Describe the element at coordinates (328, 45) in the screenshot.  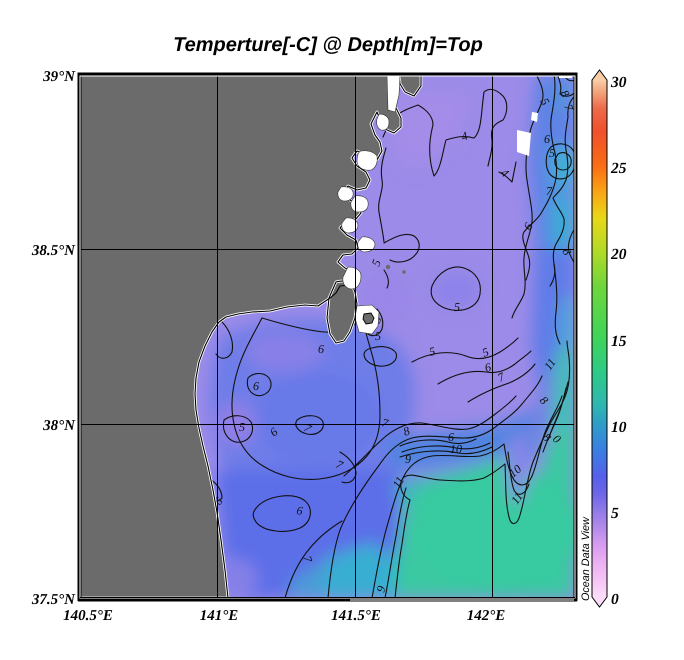
I see `svg-text: Temperture[-C] @ Depth[m]=Top` at that location.